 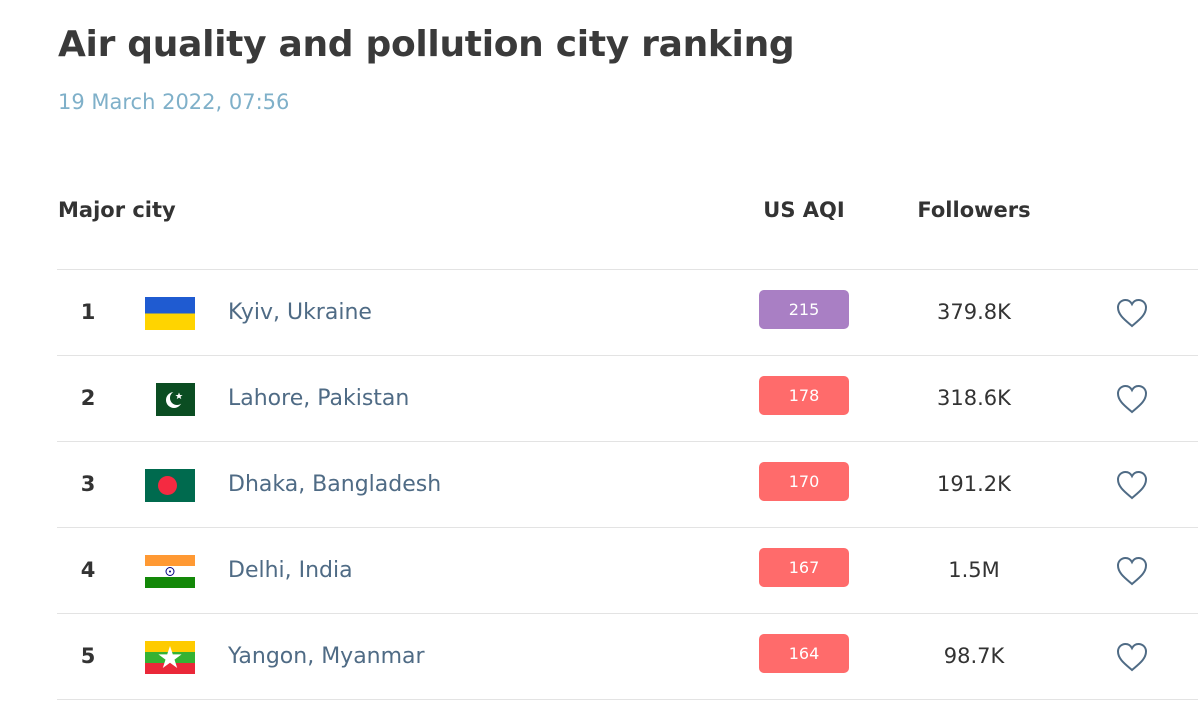 I want to click on rank-number: 2, so click(x=88, y=398).